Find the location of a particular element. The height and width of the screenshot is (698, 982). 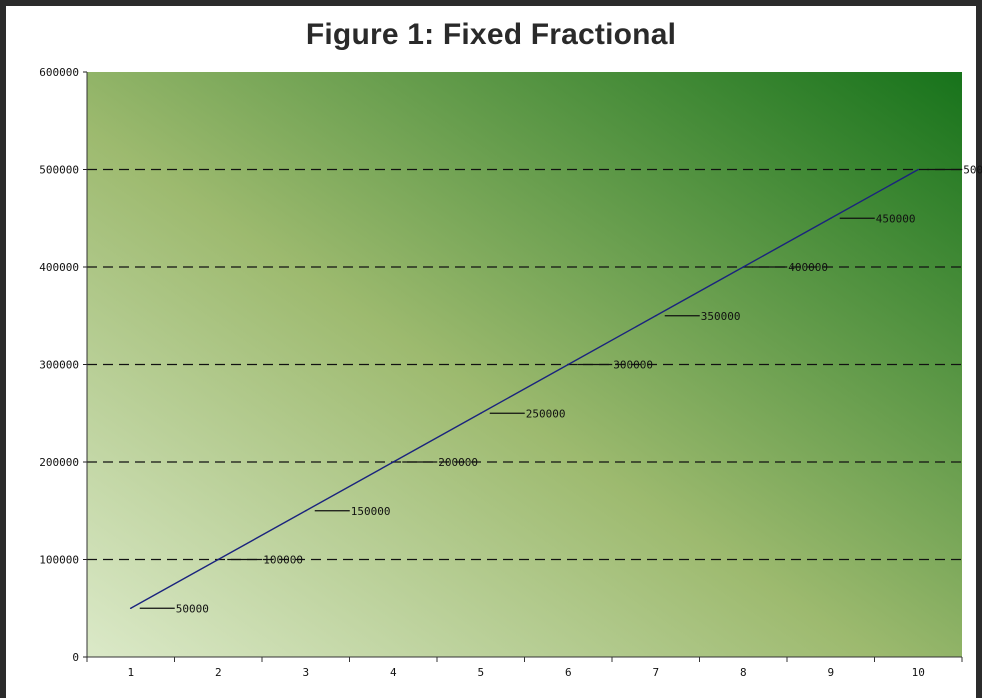

chart-title: Figure 1: Fixed Fractional is located at coordinates (491, 34).